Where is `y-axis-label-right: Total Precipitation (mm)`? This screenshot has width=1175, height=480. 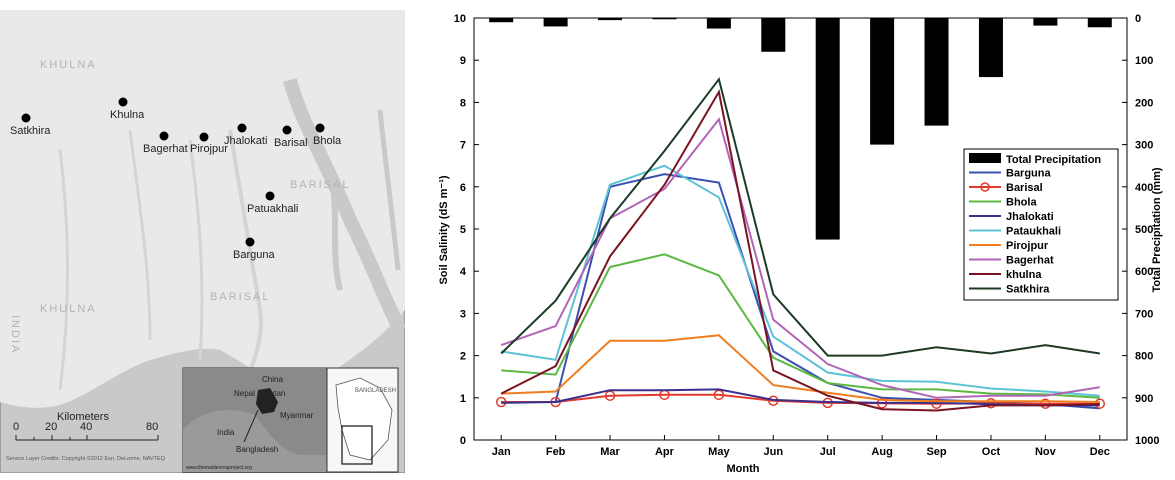
y-axis-label-right: Total Precipitation (mm) is located at coordinates (1157, 229).